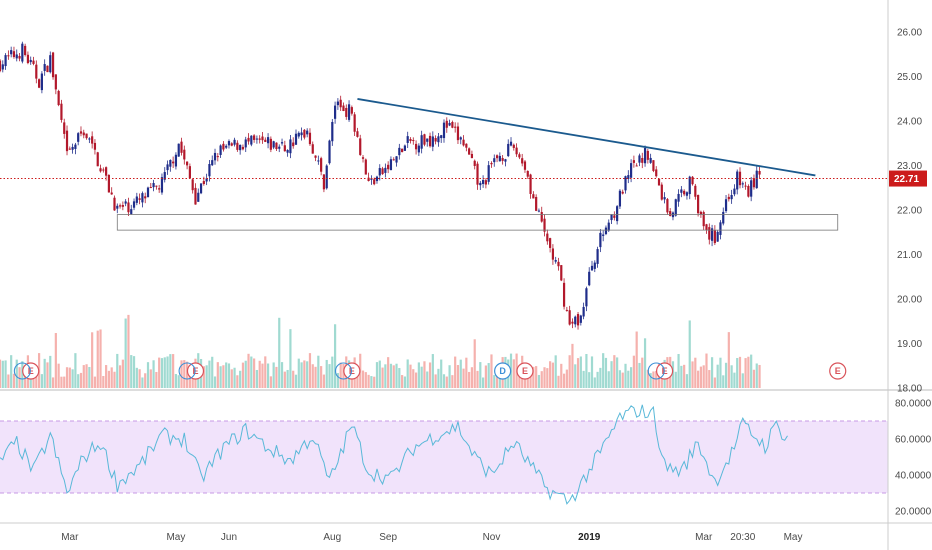 The width and height of the screenshot is (932, 550). I want to click on event-marker-label: D, so click(502, 371).